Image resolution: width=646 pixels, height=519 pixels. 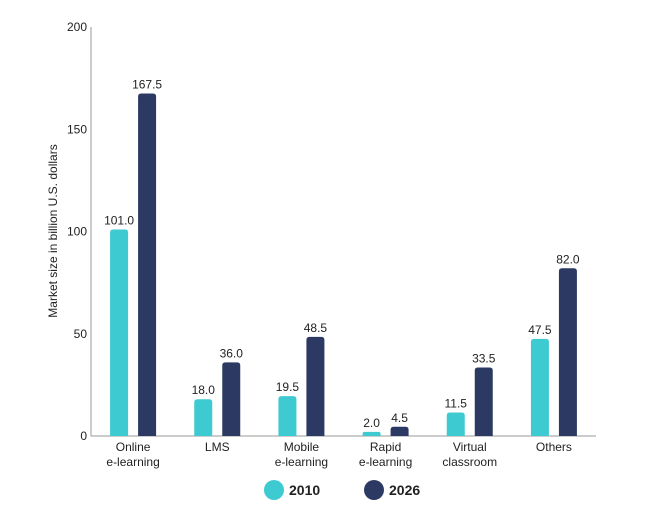 What do you see at coordinates (469, 462) in the screenshot?
I see `x-category-label: classroom` at bounding box center [469, 462].